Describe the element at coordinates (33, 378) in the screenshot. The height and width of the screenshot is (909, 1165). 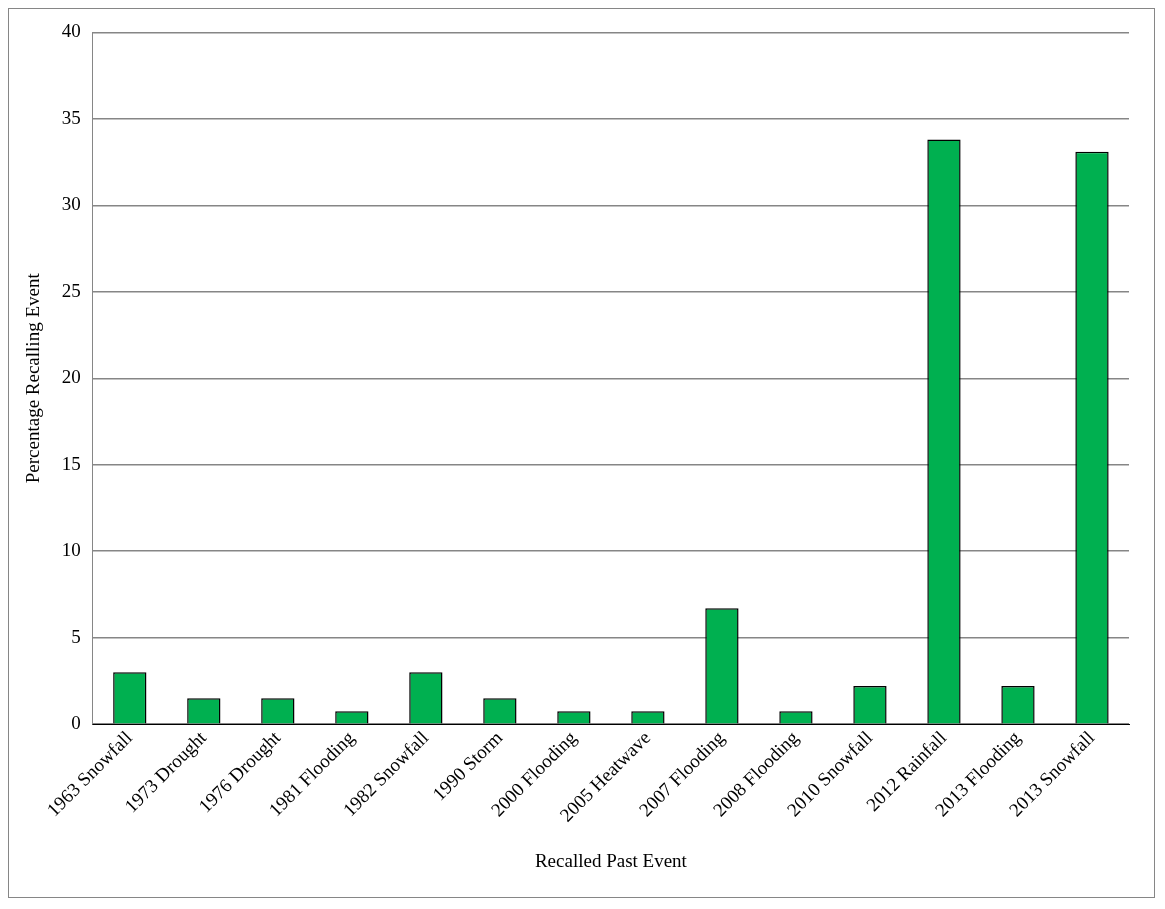
I see `y-axis-title: Percentage Recalling Event` at that location.